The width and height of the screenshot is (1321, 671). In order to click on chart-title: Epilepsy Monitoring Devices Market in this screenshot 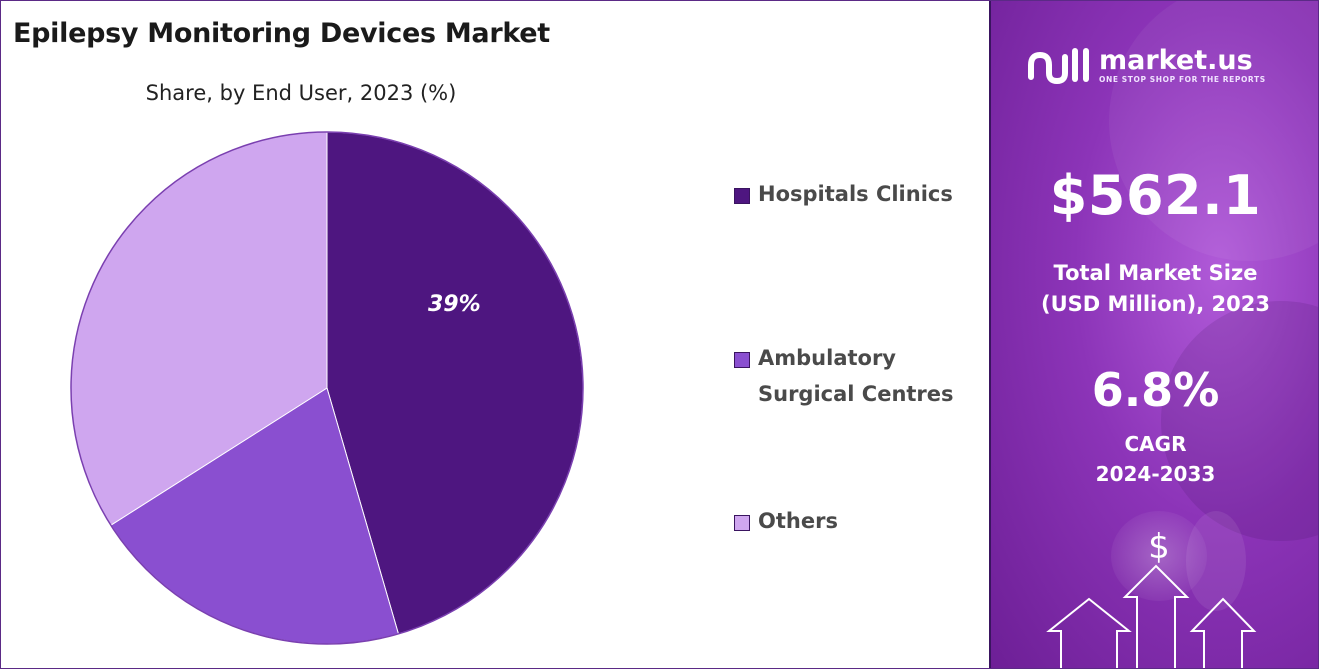, I will do `click(281, 33)`.